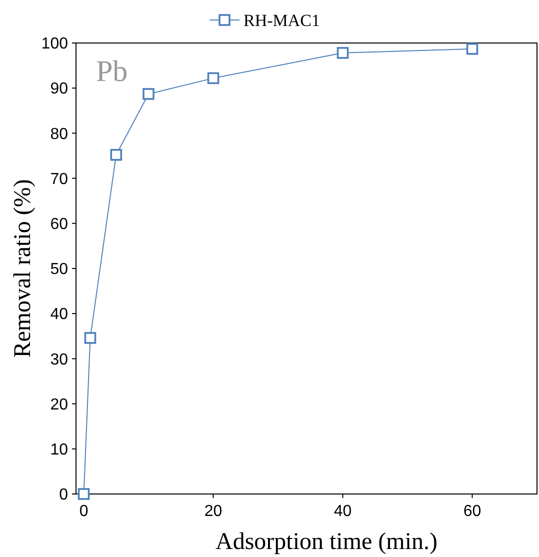 The width and height of the screenshot is (539, 557). What do you see at coordinates (59, 179) in the screenshot?
I see `y-tick-label: 70` at bounding box center [59, 179].